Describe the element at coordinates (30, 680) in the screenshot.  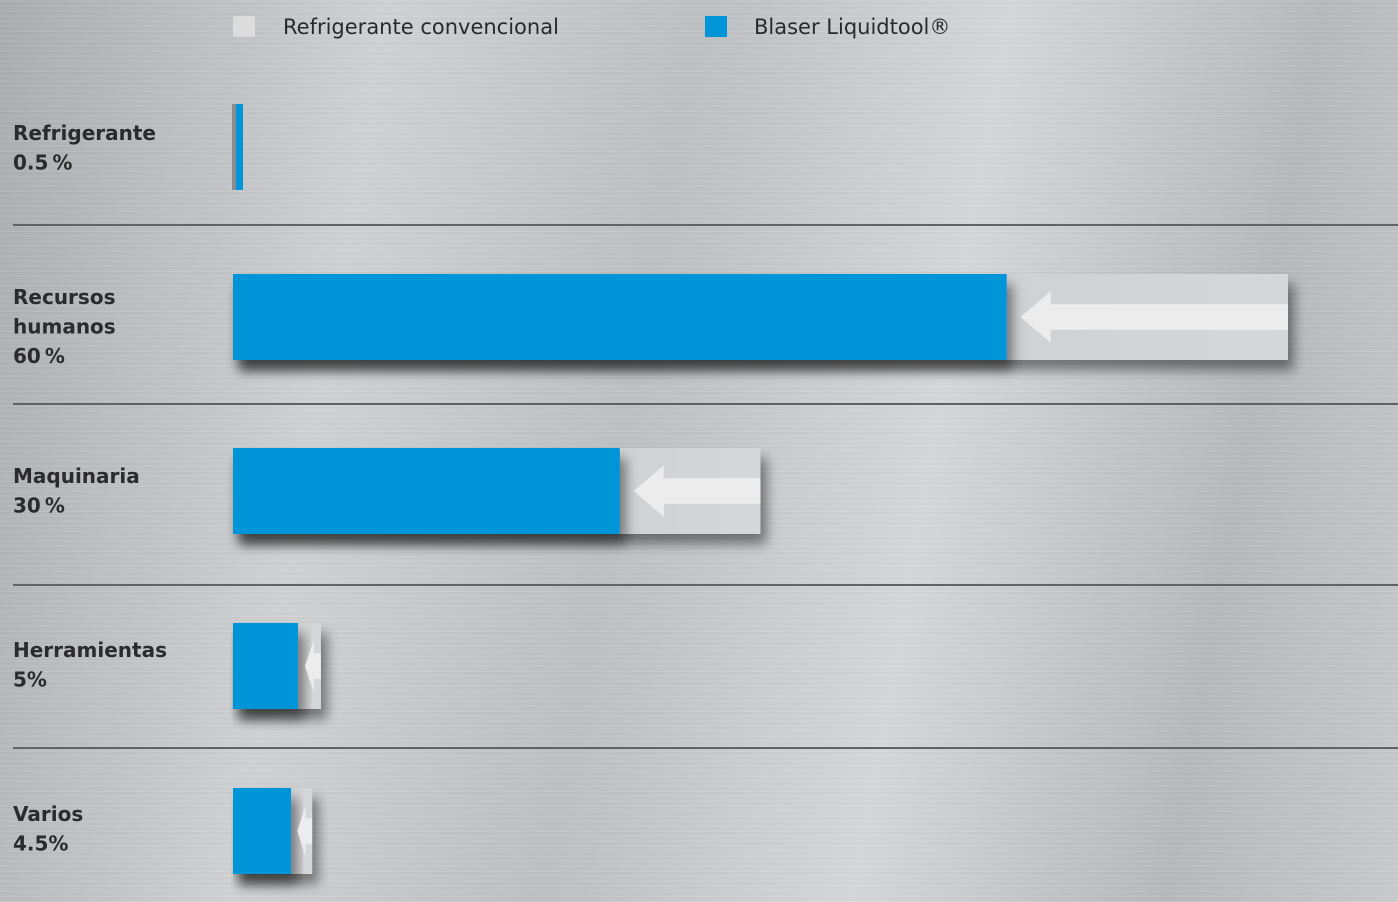
I see `category-pct-label: 5%` at that location.